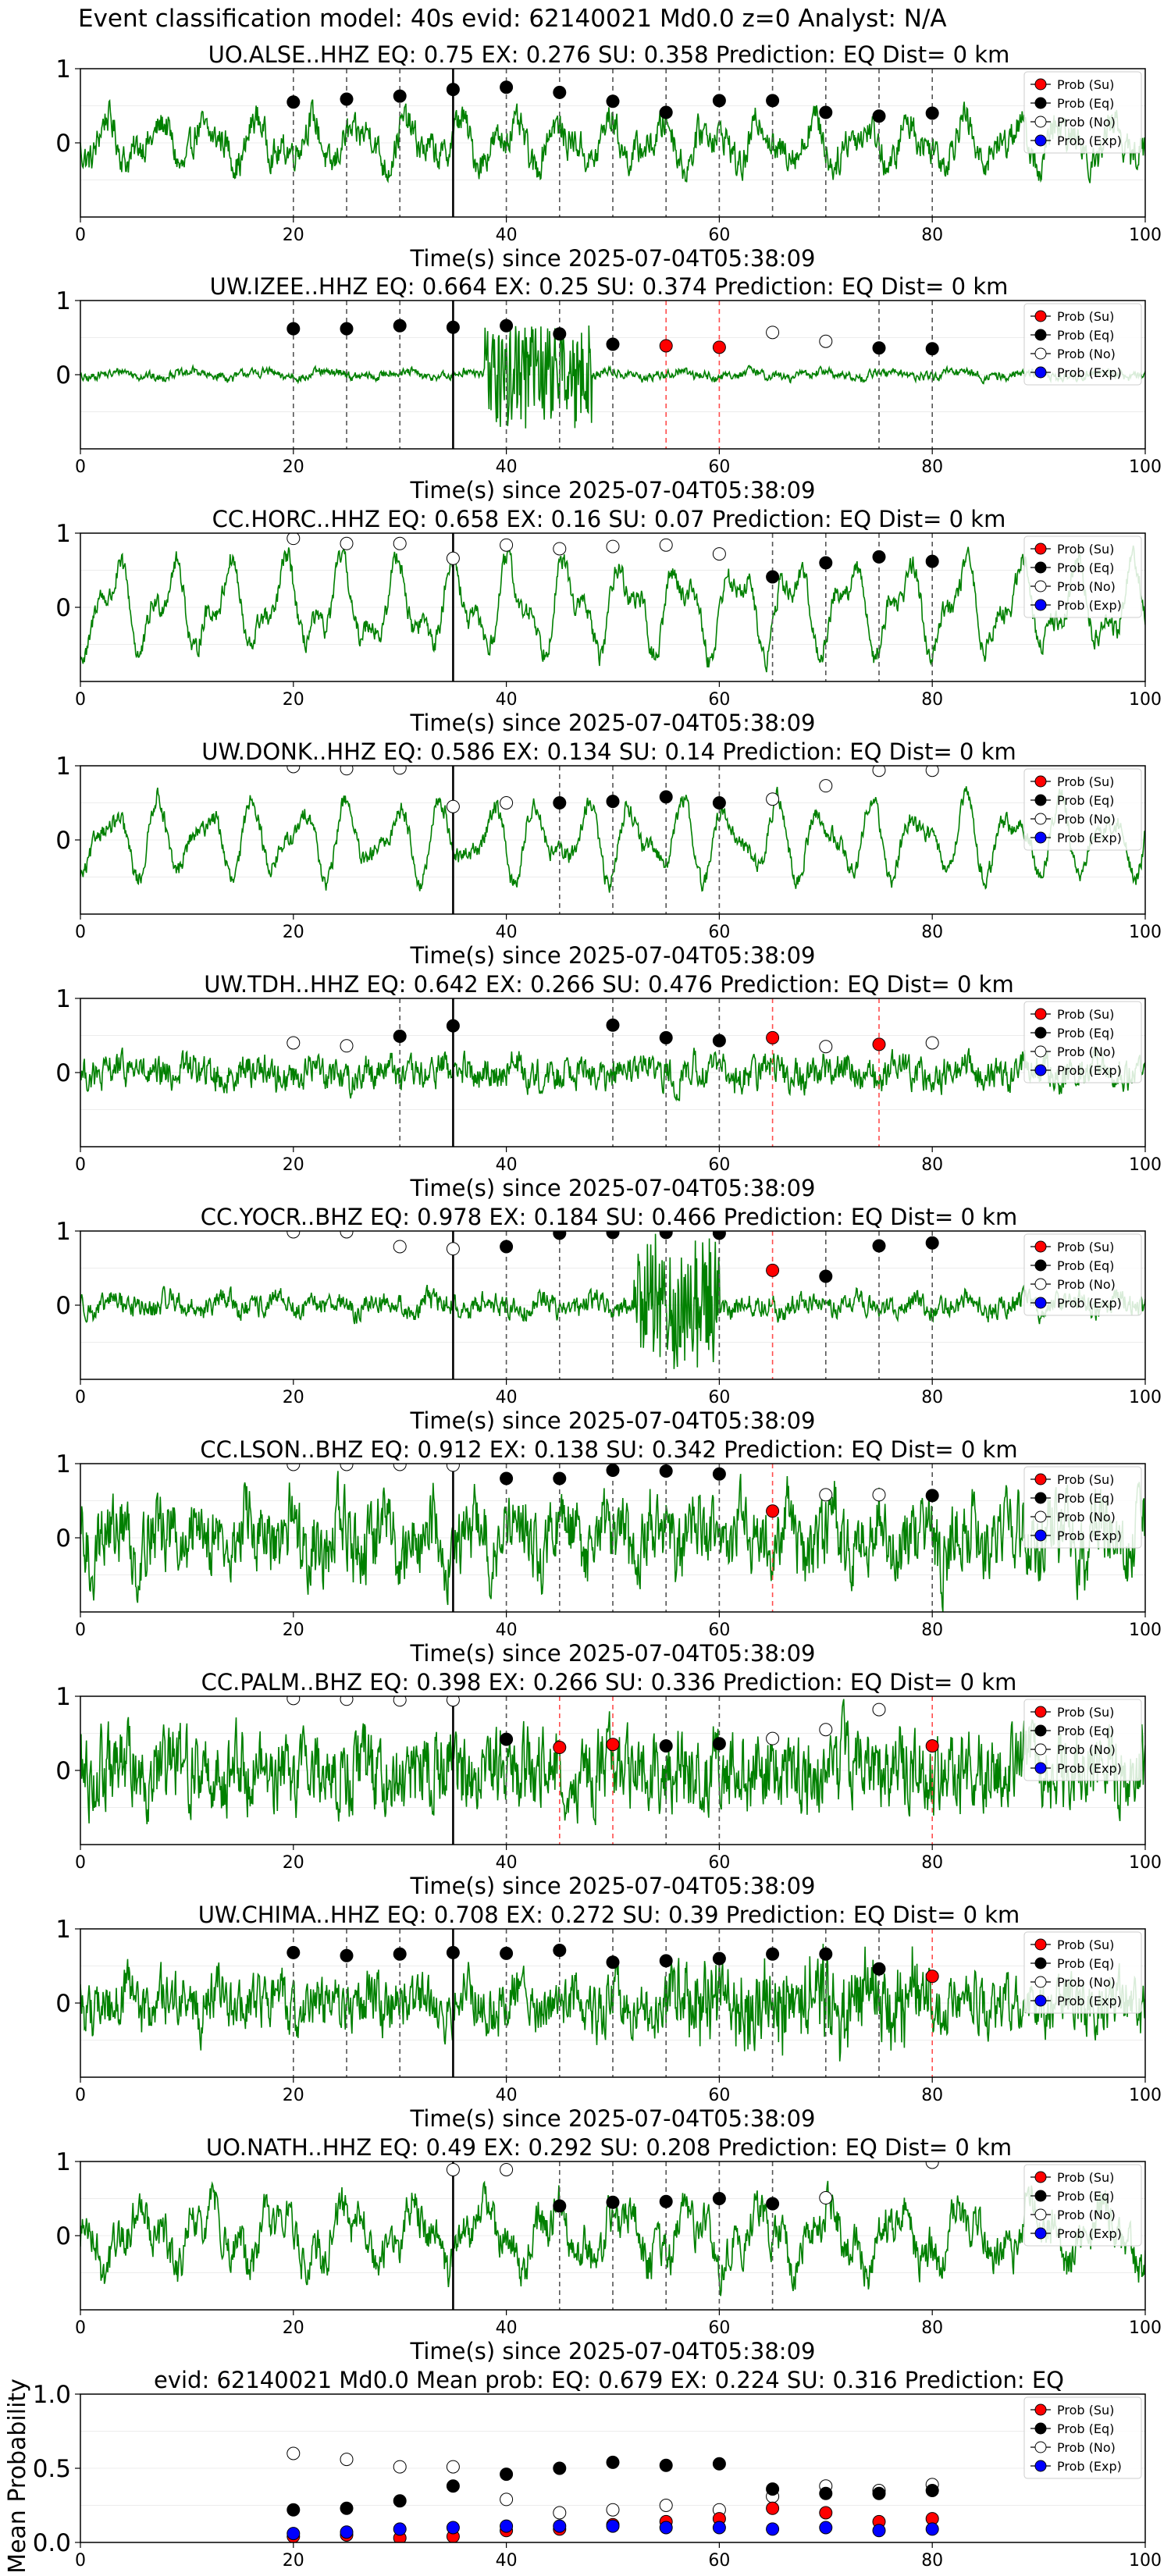 This screenshot has height=2576, width=1171. I want to click on y-tick-label: 0.5, so click(52, 2469).